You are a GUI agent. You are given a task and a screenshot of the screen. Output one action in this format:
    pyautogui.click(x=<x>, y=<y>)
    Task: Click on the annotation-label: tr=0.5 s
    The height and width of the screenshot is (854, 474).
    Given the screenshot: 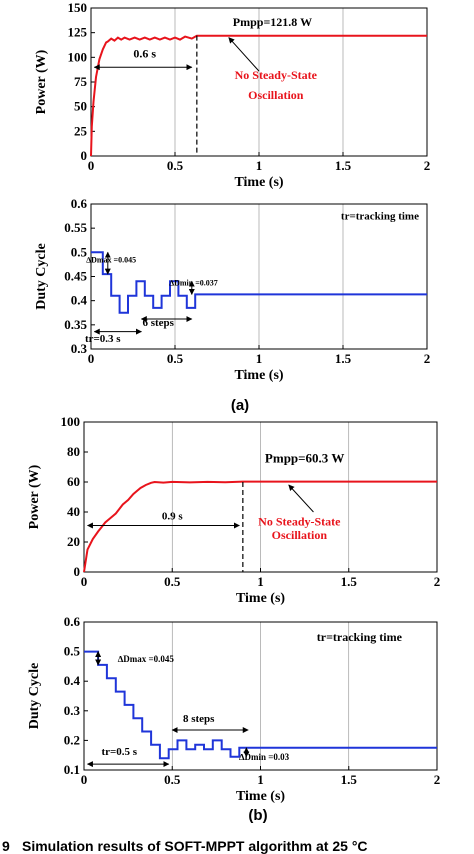 What is the action you would take?
    pyautogui.click(x=119, y=752)
    